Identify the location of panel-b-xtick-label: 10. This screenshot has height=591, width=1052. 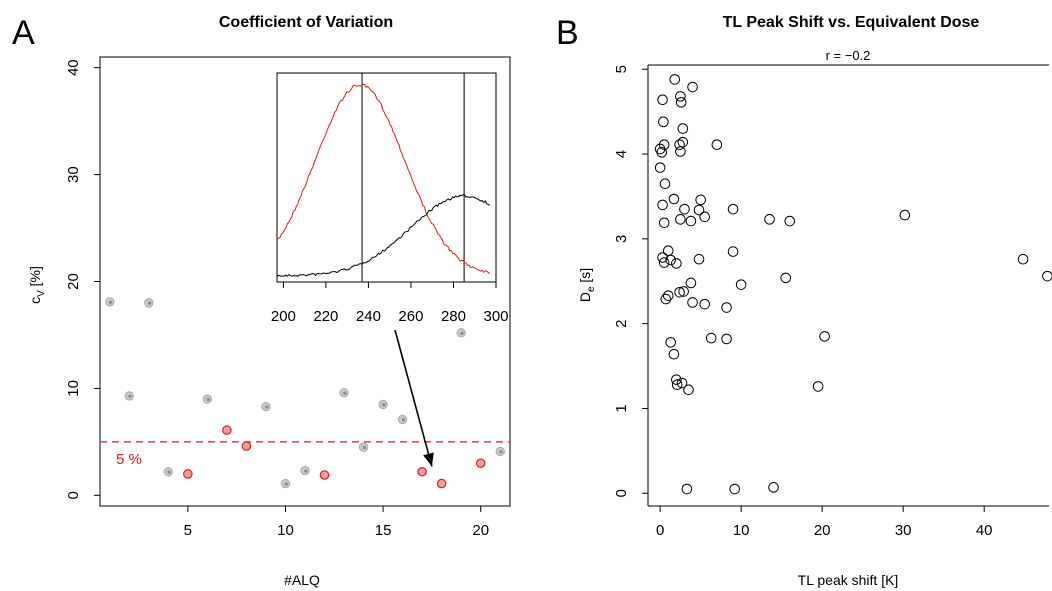
(741, 530).